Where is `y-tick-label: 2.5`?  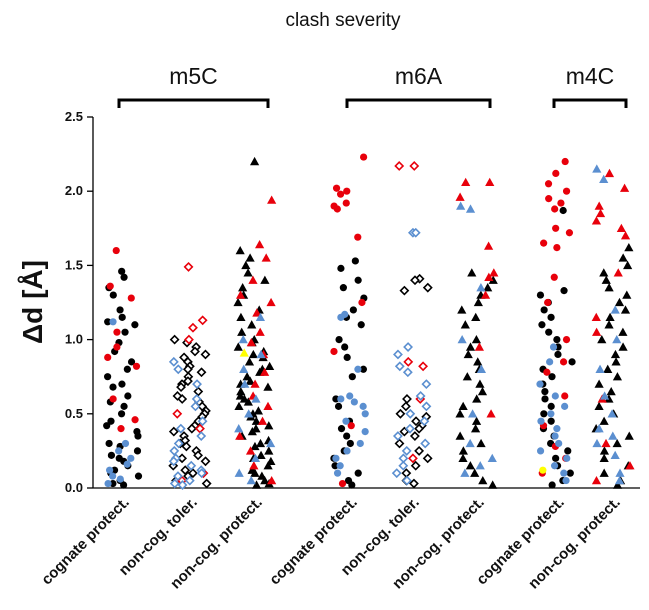
y-tick-label: 2.5 is located at coordinates (74, 116).